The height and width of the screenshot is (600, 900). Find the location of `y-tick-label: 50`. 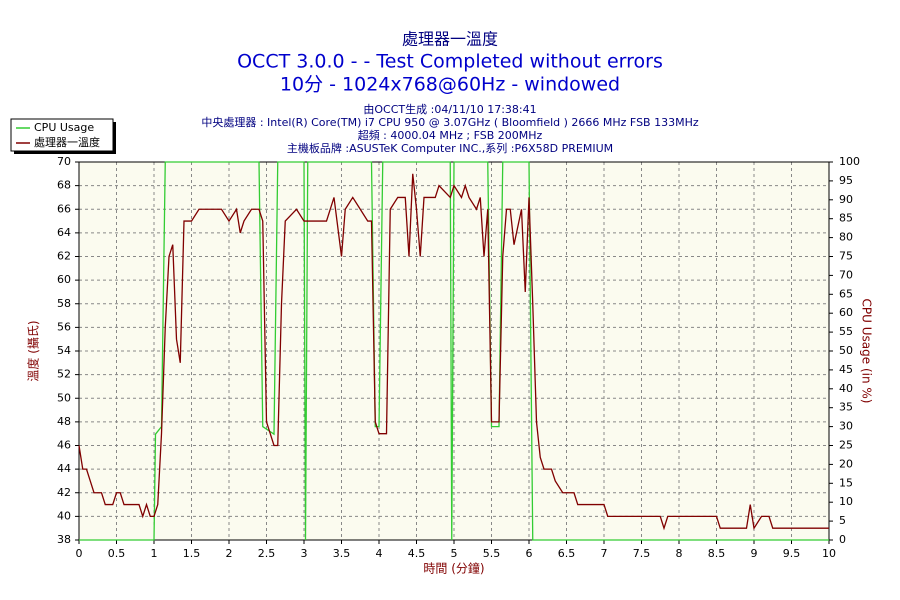

y-tick-label: 50 is located at coordinates (64, 397).